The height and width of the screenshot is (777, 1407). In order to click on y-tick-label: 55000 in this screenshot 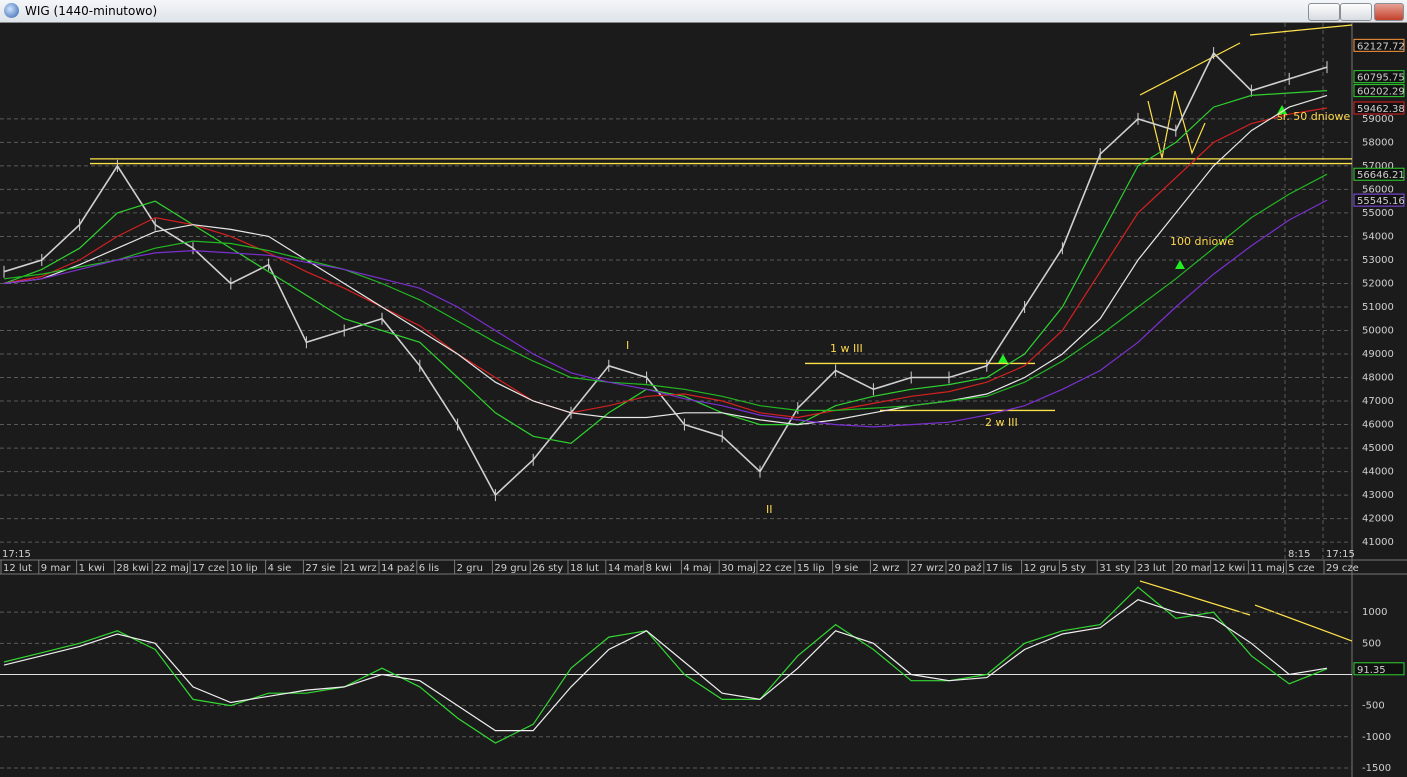, I will do `click(1378, 213)`.